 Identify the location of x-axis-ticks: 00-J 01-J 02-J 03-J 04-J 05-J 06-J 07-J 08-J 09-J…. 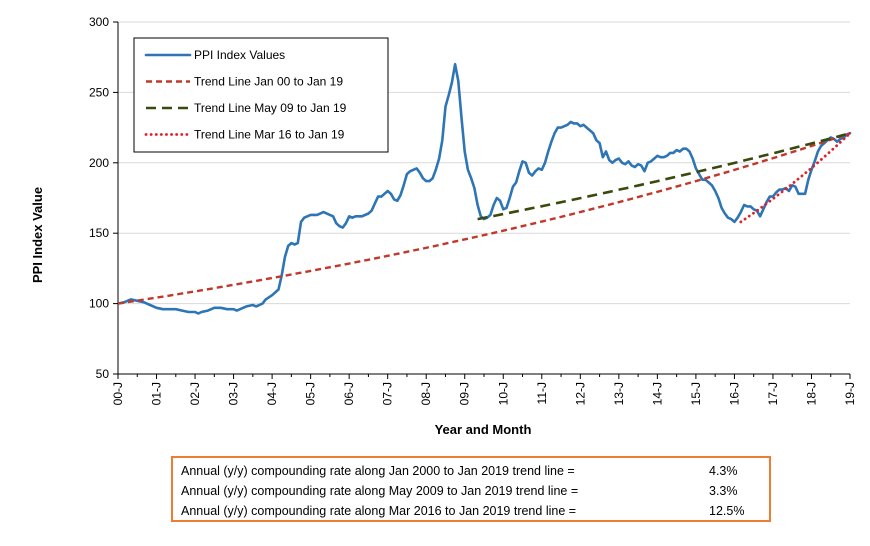
(484, 389).